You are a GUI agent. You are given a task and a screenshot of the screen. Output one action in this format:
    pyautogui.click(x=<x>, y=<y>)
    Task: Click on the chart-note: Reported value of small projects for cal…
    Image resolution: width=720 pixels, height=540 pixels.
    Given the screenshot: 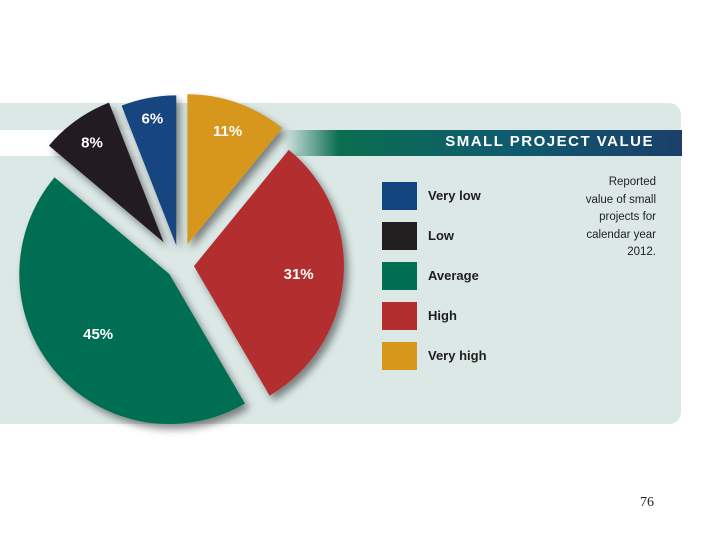 What is the action you would take?
    pyautogui.click(x=601, y=218)
    